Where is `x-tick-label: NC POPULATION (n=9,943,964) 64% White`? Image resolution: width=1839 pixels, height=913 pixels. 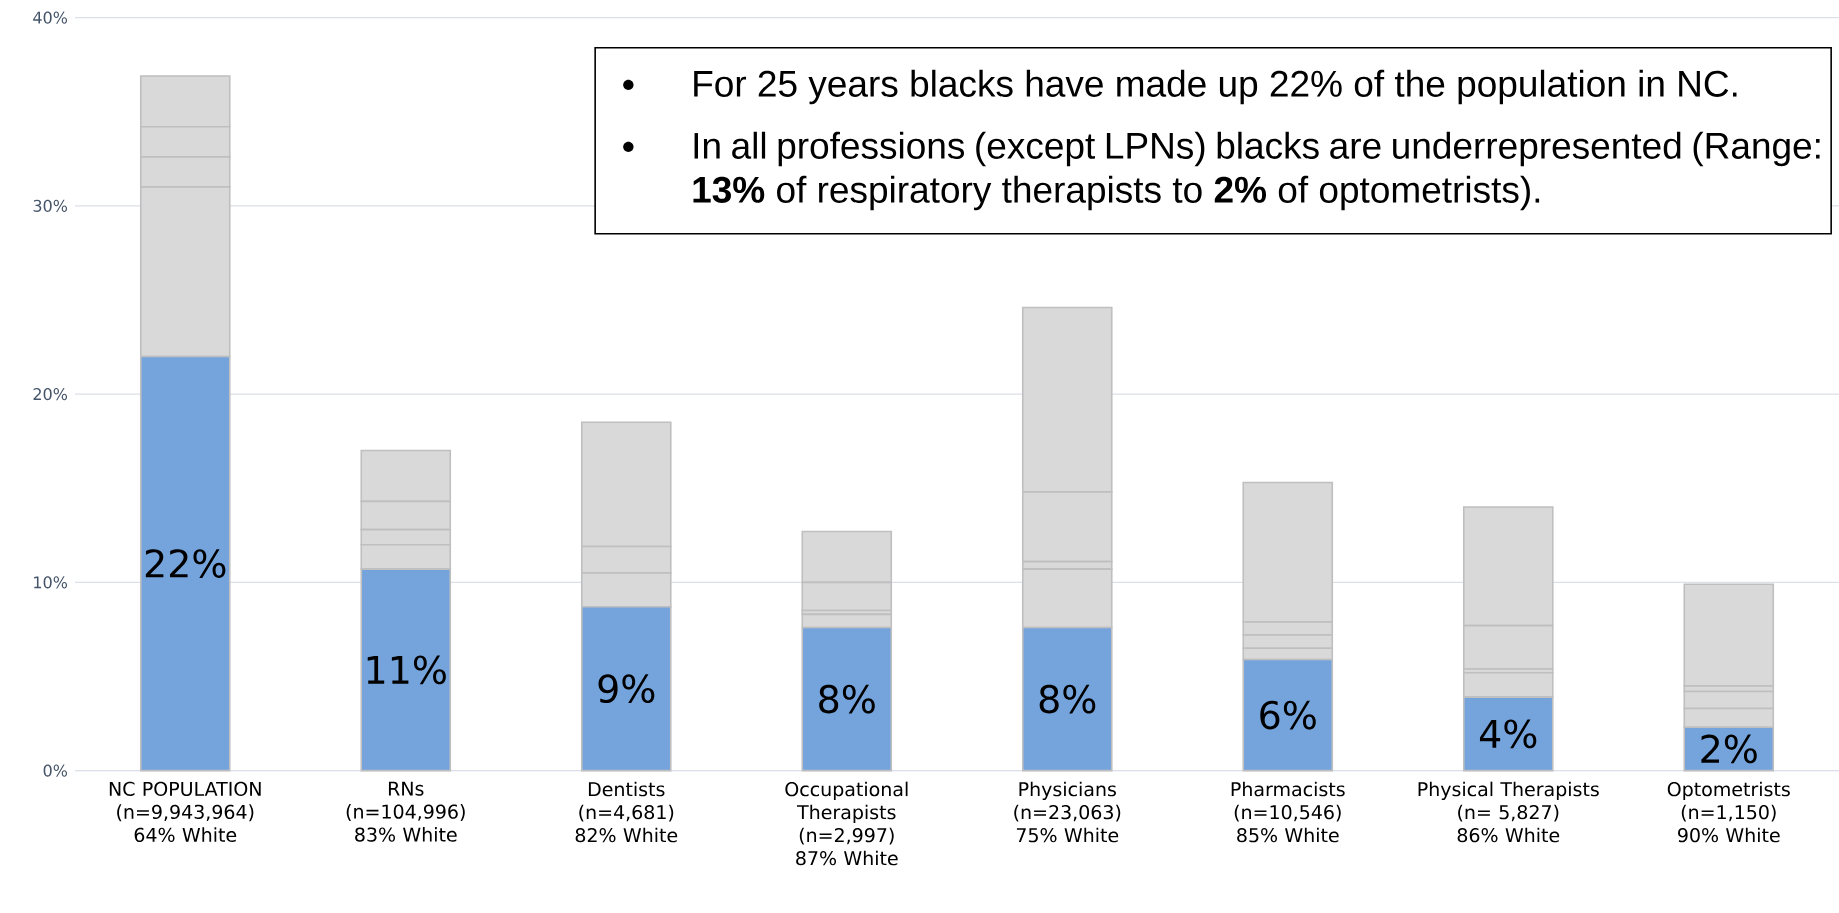
x-tick-label: NC POPULATION (n=9,943,964) 64% White is located at coordinates (185, 812).